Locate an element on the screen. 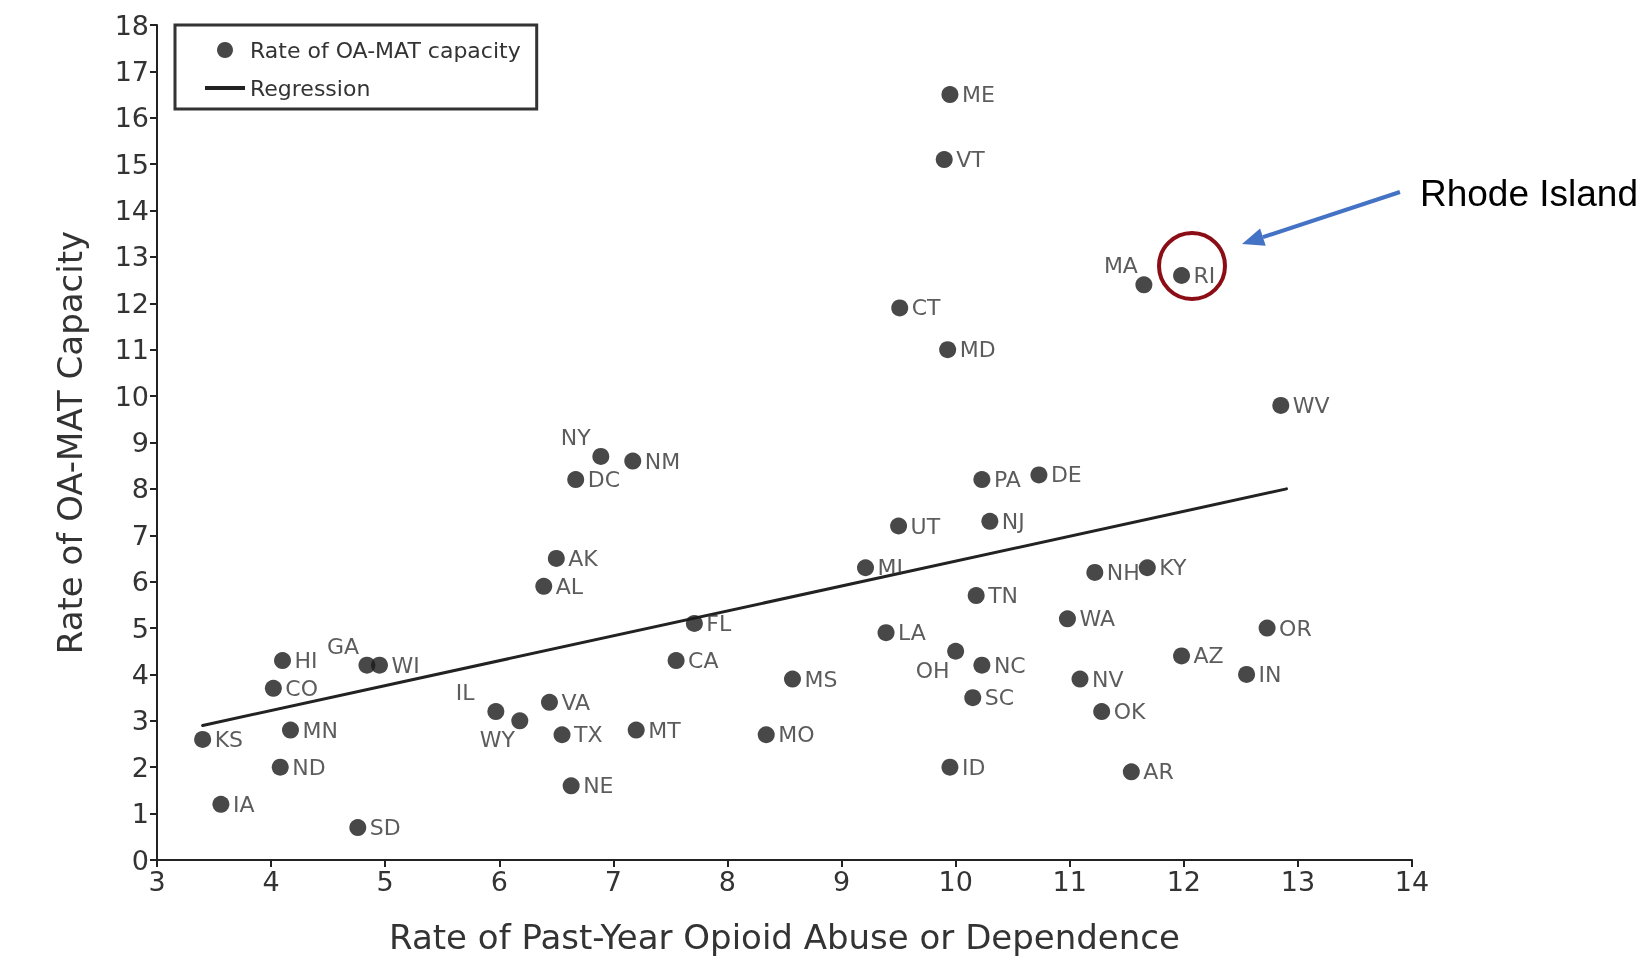 The image size is (1645, 980). data-label: KS is located at coordinates (229, 739).